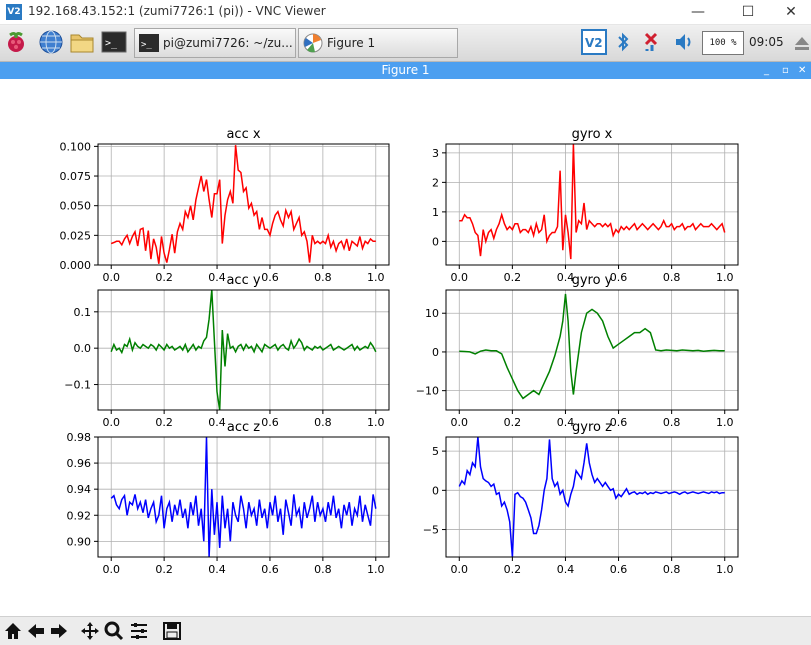 The width and height of the screenshot is (811, 645). I want to click on y-tick-label: 0.98, so click(79, 437).